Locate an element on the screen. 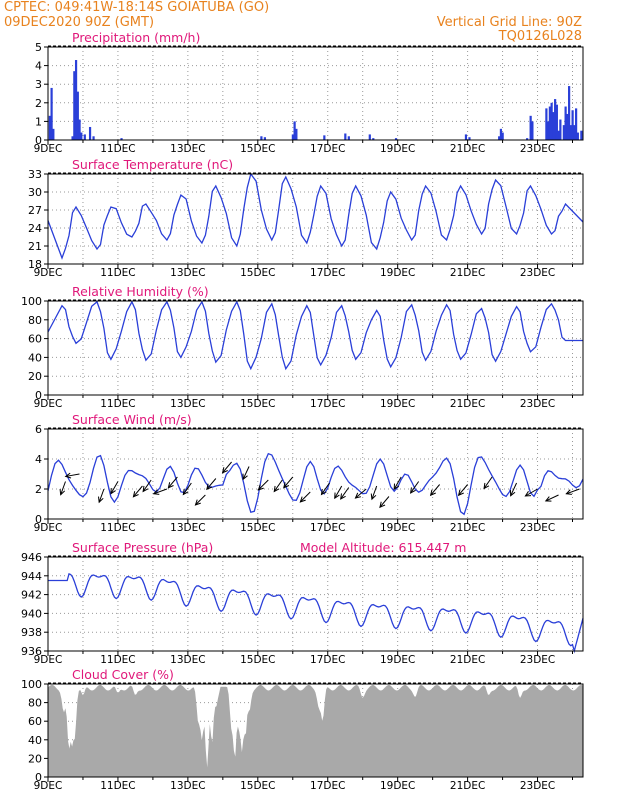 Image resolution: width=618 pixels, height=800 pixels. y-tick-label: 100 is located at coordinates (31, 301).